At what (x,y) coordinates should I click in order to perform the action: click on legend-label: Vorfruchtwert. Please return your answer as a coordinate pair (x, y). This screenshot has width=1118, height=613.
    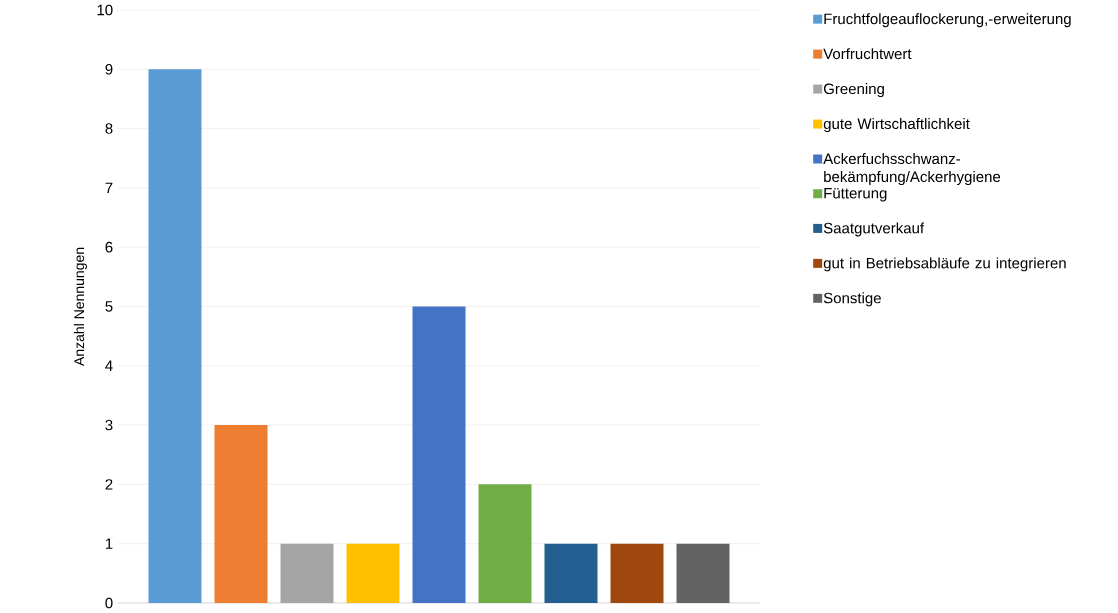
    Looking at the image, I should click on (867, 54).